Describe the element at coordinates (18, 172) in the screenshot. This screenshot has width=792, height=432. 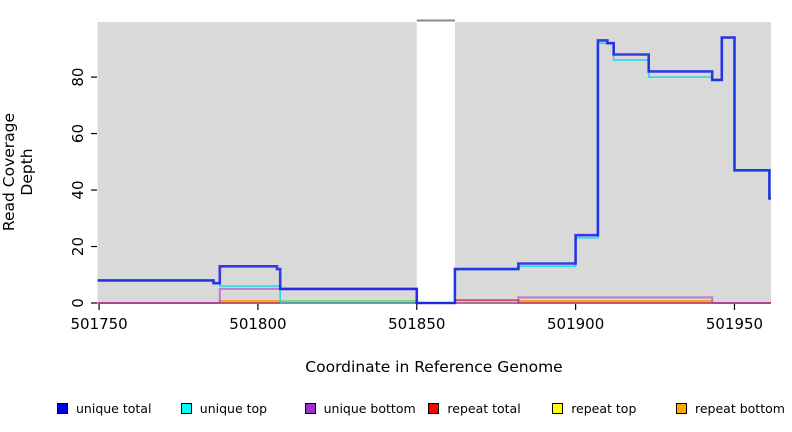
I see `y-axis-title: Read Coverage Depth` at that location.